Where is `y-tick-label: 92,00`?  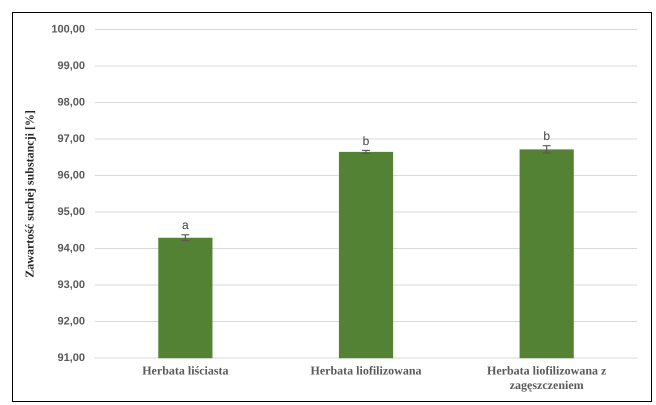 y-tick-label: 92,00 is located at coordinates (72, 322).